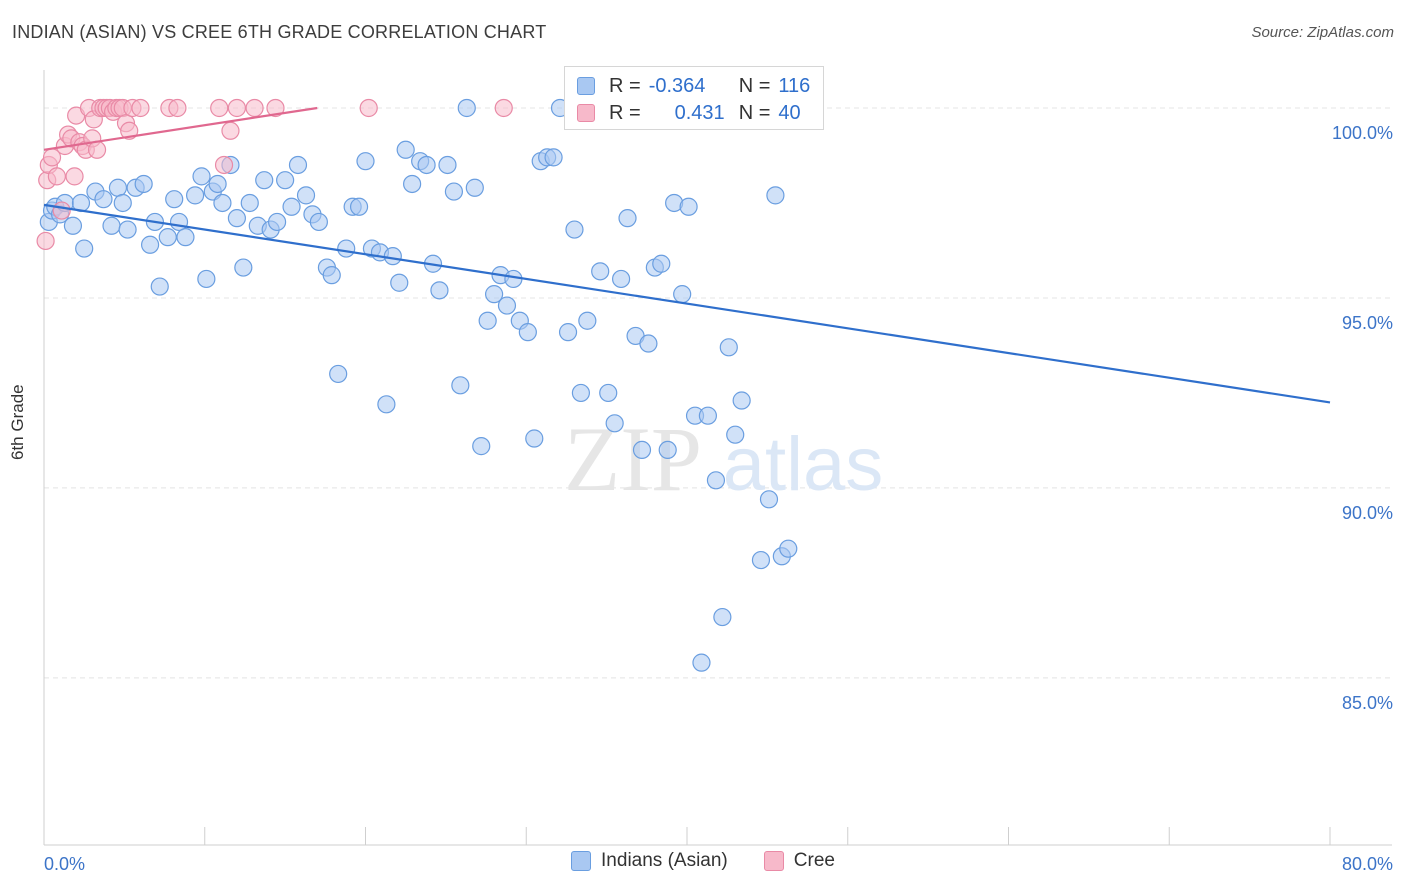 The image size is (1406, 892). Describe the element at coordinates (1367, 864) in the screenshot. I see `x-tick-label-max: 80.0%` at that location.